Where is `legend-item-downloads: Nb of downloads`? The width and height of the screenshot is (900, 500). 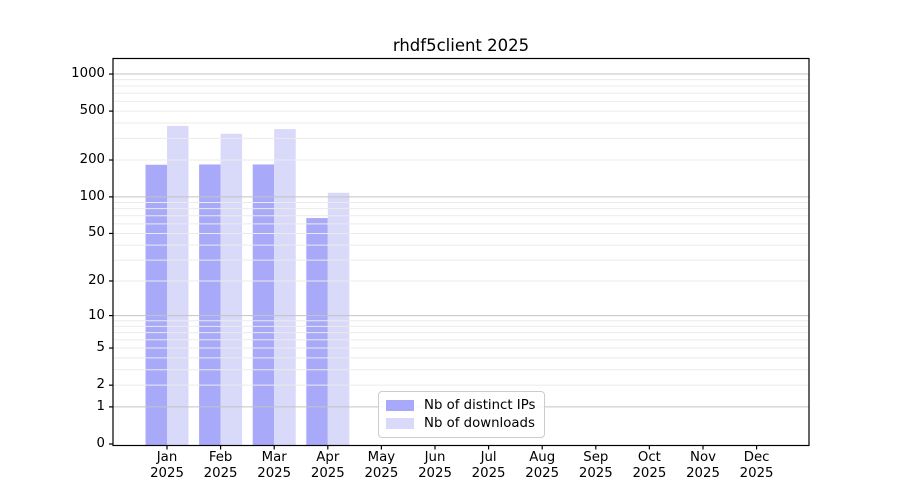 legend-item-downloads: Nb of downloads is located at coordinates (461, 423).